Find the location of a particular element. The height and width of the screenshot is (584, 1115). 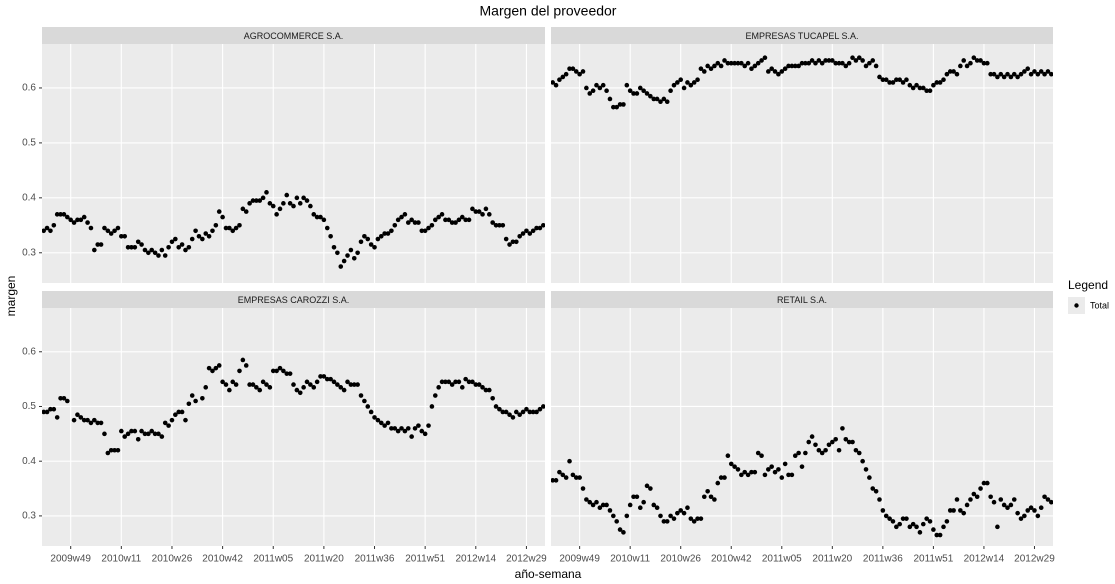

x-tick-label: 2009w49 is located at coordinates (70, 559).